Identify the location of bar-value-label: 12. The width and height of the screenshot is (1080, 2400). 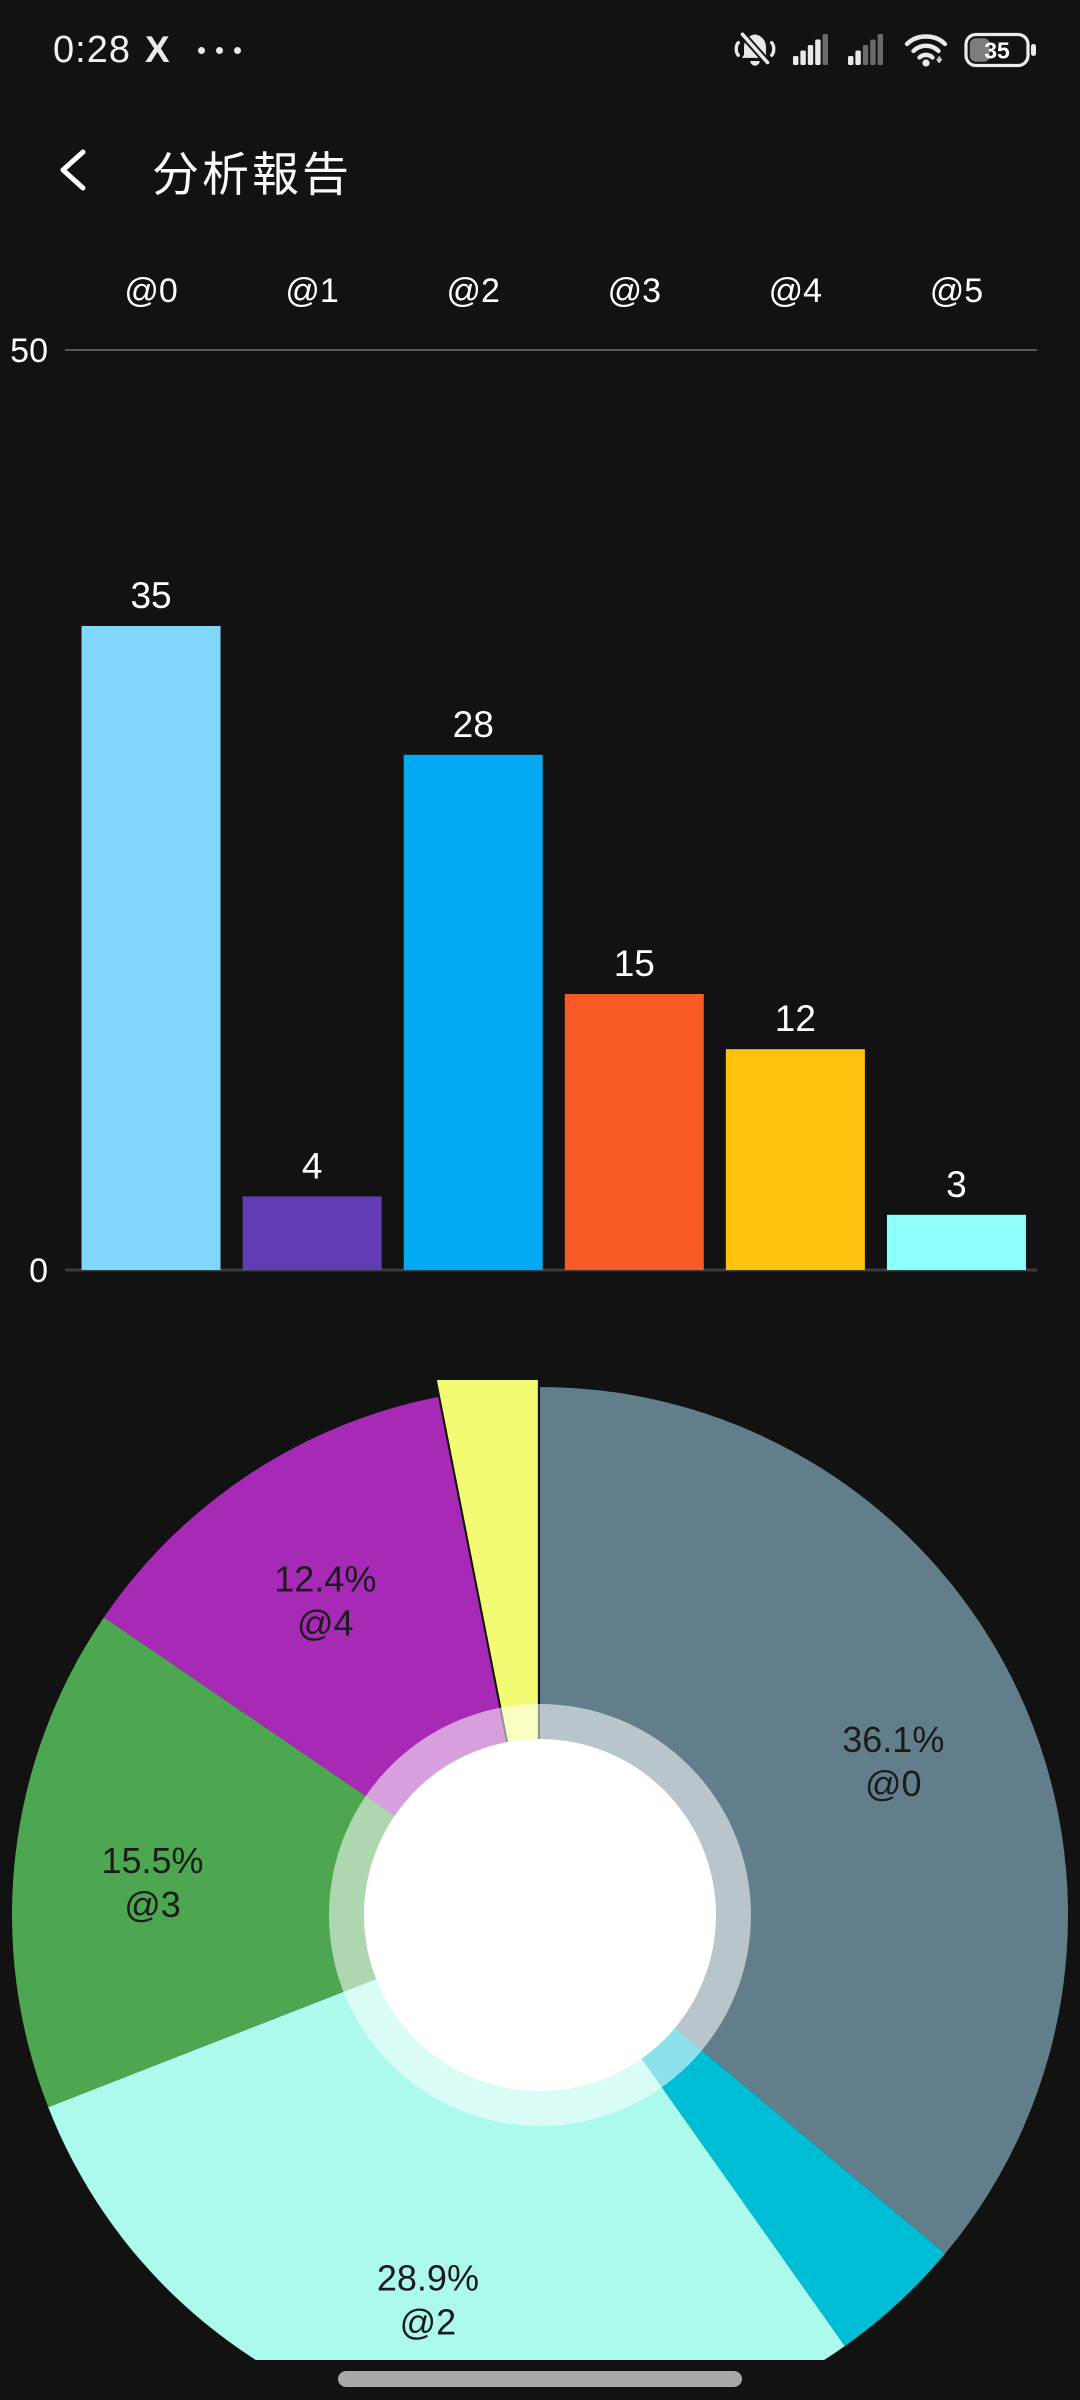
(795, 1018).